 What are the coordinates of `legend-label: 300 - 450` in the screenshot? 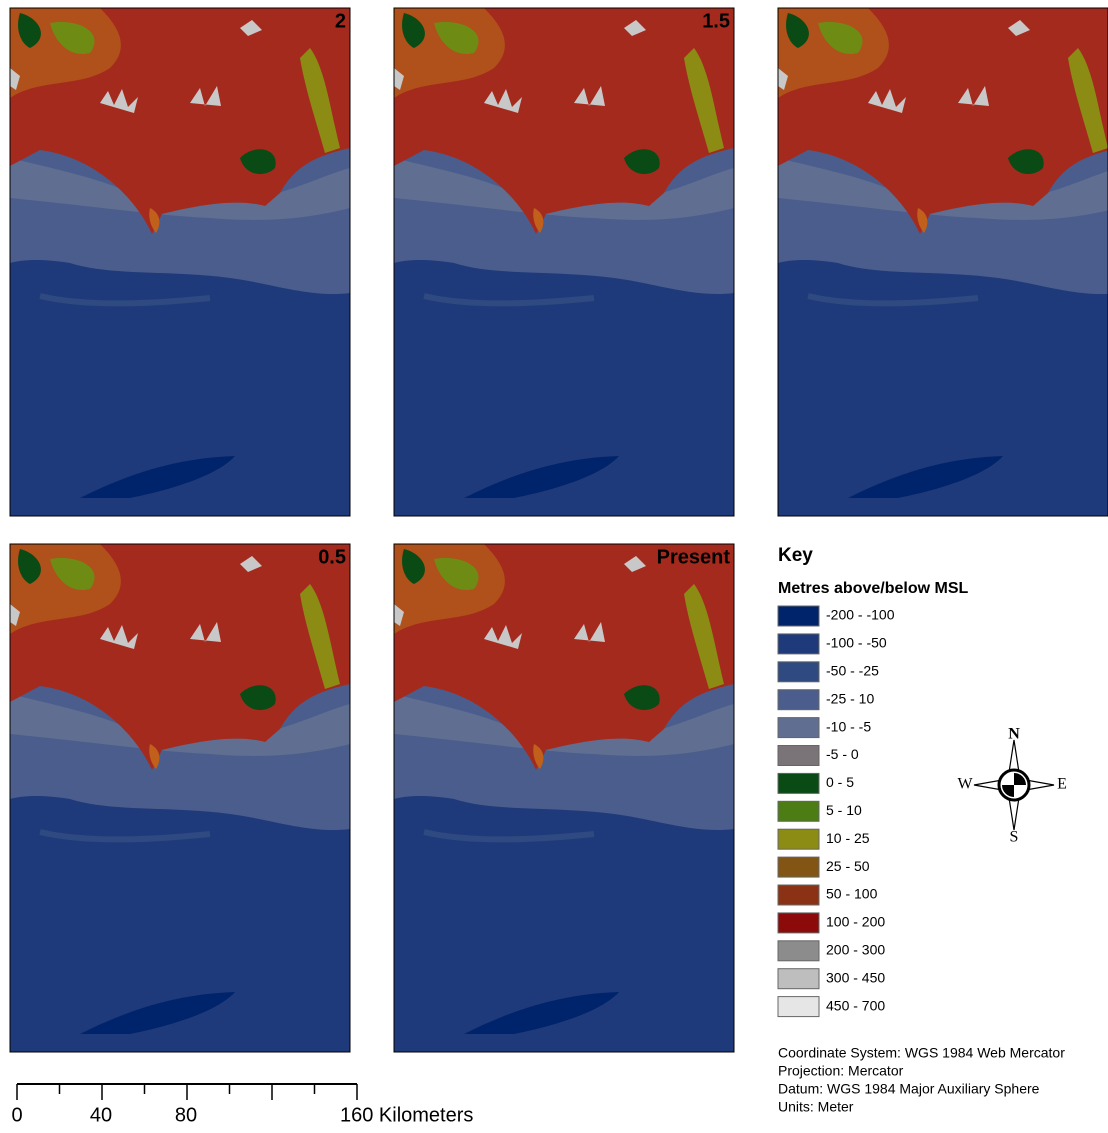 It's located at (855, 977).